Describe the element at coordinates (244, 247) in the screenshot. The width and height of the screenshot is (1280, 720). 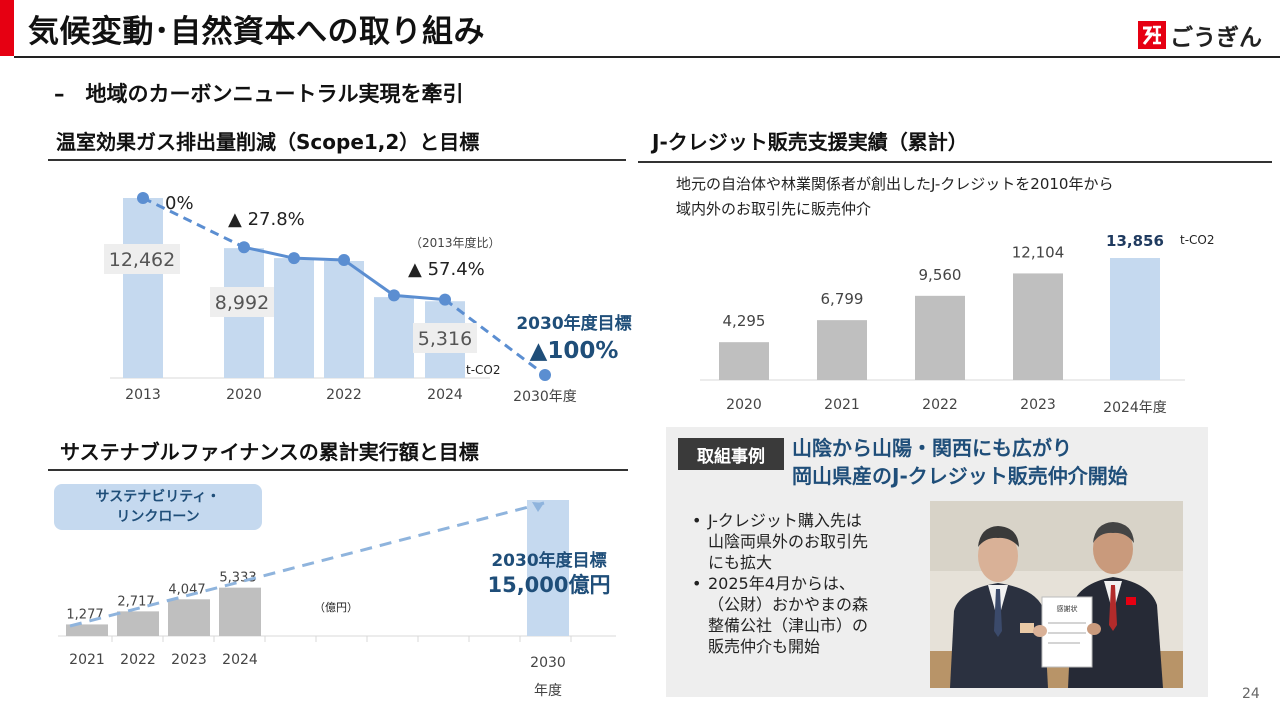
I see `ghg-point-2020` at that location.